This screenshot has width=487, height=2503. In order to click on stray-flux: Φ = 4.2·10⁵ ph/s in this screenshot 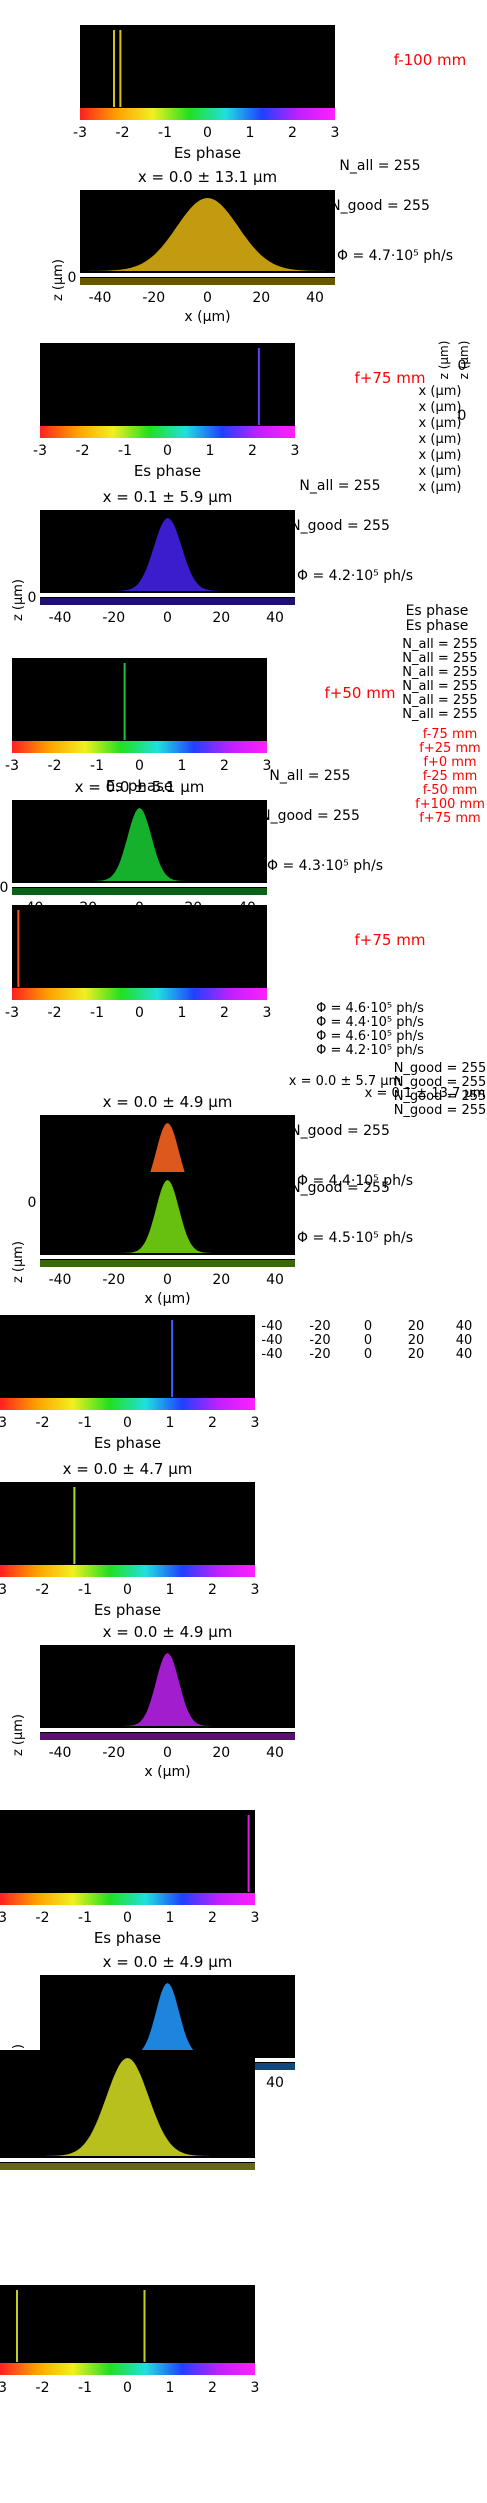, I will do `click(370, 1050)`.